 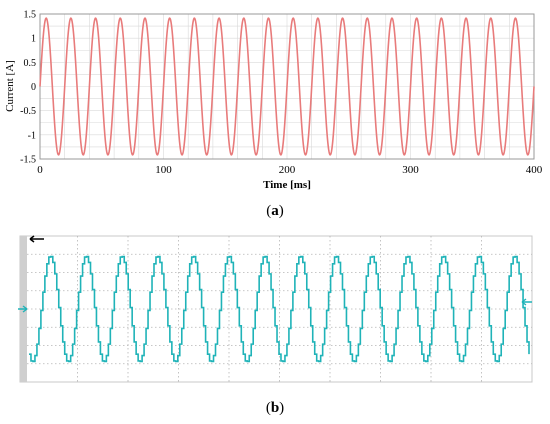 I want to click on chart-a-xtick-label: 200, so click(x=287, y=170).